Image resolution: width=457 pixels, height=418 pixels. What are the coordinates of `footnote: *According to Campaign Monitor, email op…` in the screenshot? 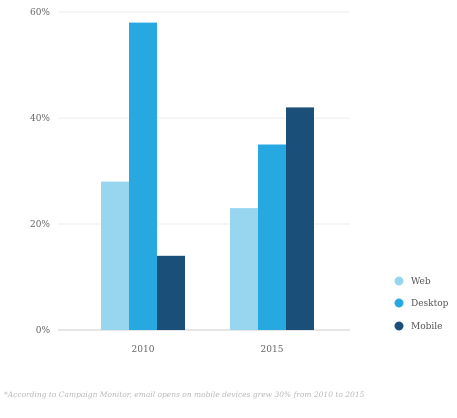 It's located at (184, 394).